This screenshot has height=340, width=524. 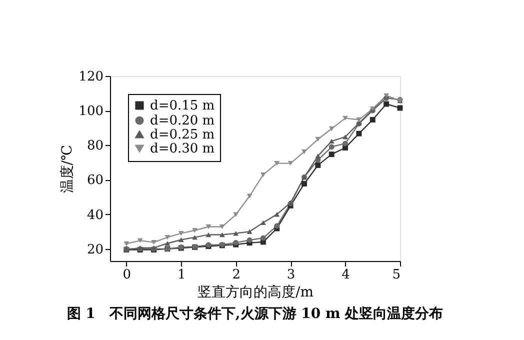 What do you see at coordinates (91, 112) in the screenshot?
I see `y-tick-label: 100` at bounding box center [91, 112].